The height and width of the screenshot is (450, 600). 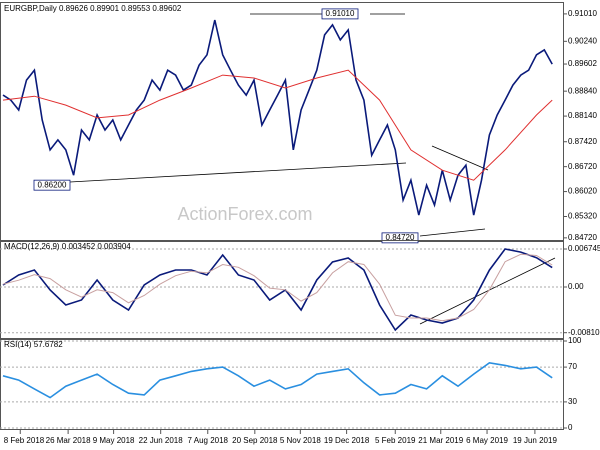 What do you see at coordinates (582, 90) in the screenshot?
I see `y-tick-label: 0.88840` at bounding box center [582, 90].